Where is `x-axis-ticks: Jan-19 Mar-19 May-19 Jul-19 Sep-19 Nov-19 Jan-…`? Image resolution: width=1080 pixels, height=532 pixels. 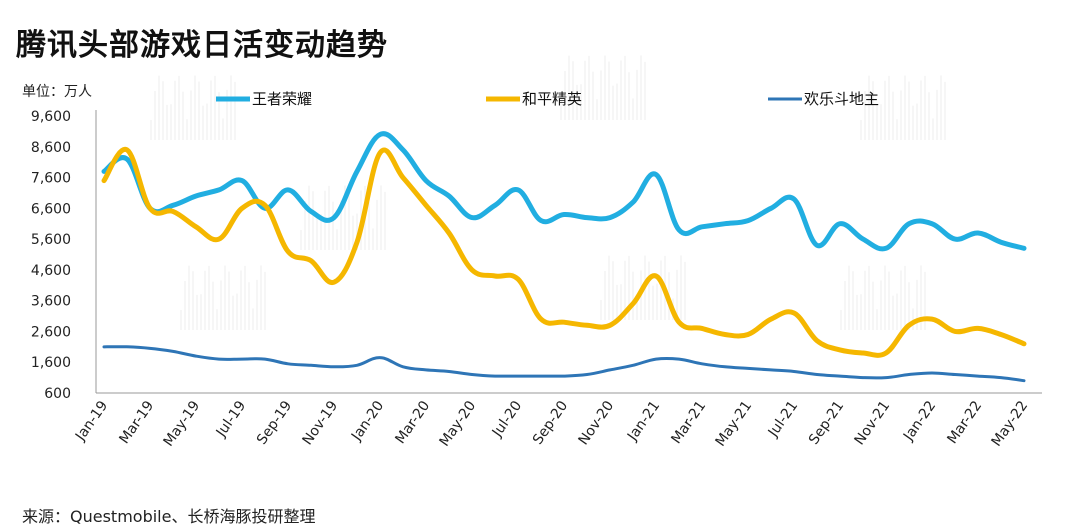
x-axis-ticks: Jan-19 Mar-19 May-19 Jul-19 Sep-19 Nov-19 Jan-… is located at coordinates (551, 423).